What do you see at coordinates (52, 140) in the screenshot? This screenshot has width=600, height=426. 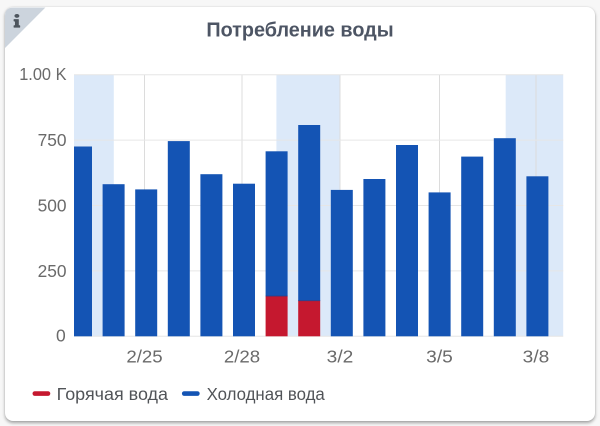 I see `svg-text: 750` at bounding box center [52, 140].